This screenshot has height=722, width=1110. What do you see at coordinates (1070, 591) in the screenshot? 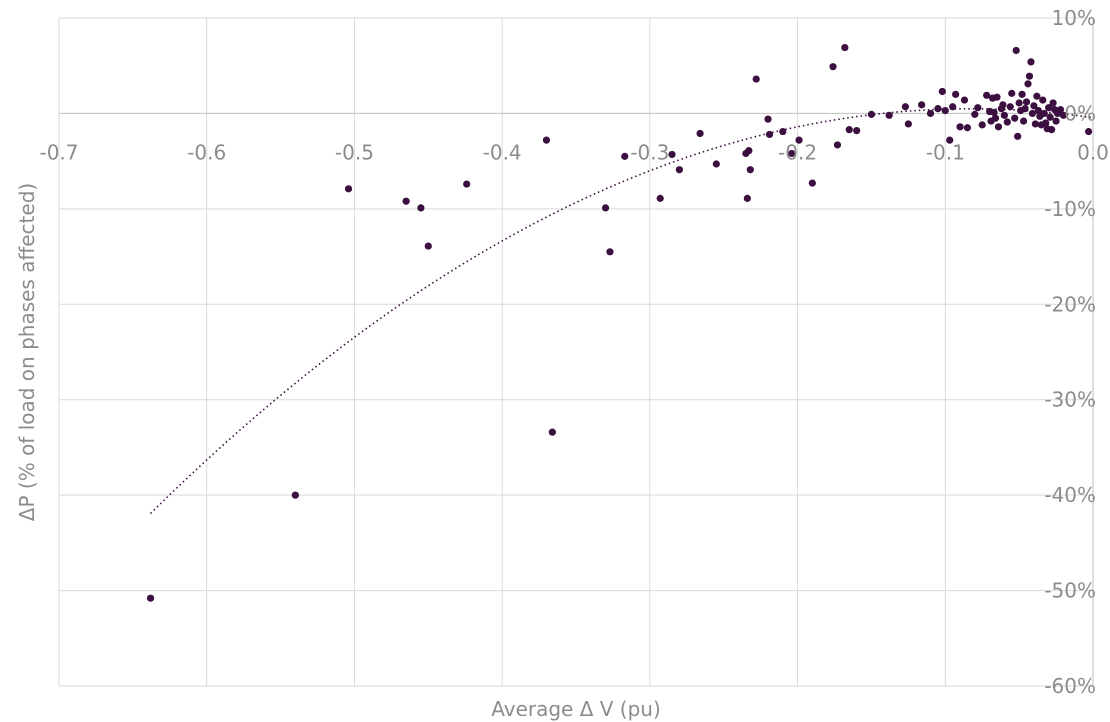
I see `y-tick-label: -50%` at bounding box center [1070, 591].